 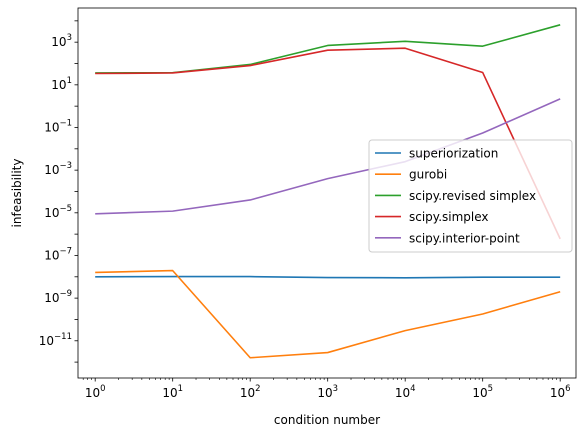 What do you see at coordinates (17, 193) in the screenshot?
I see `y-axis-label: infeasibility` at bounding box center [17, 193].